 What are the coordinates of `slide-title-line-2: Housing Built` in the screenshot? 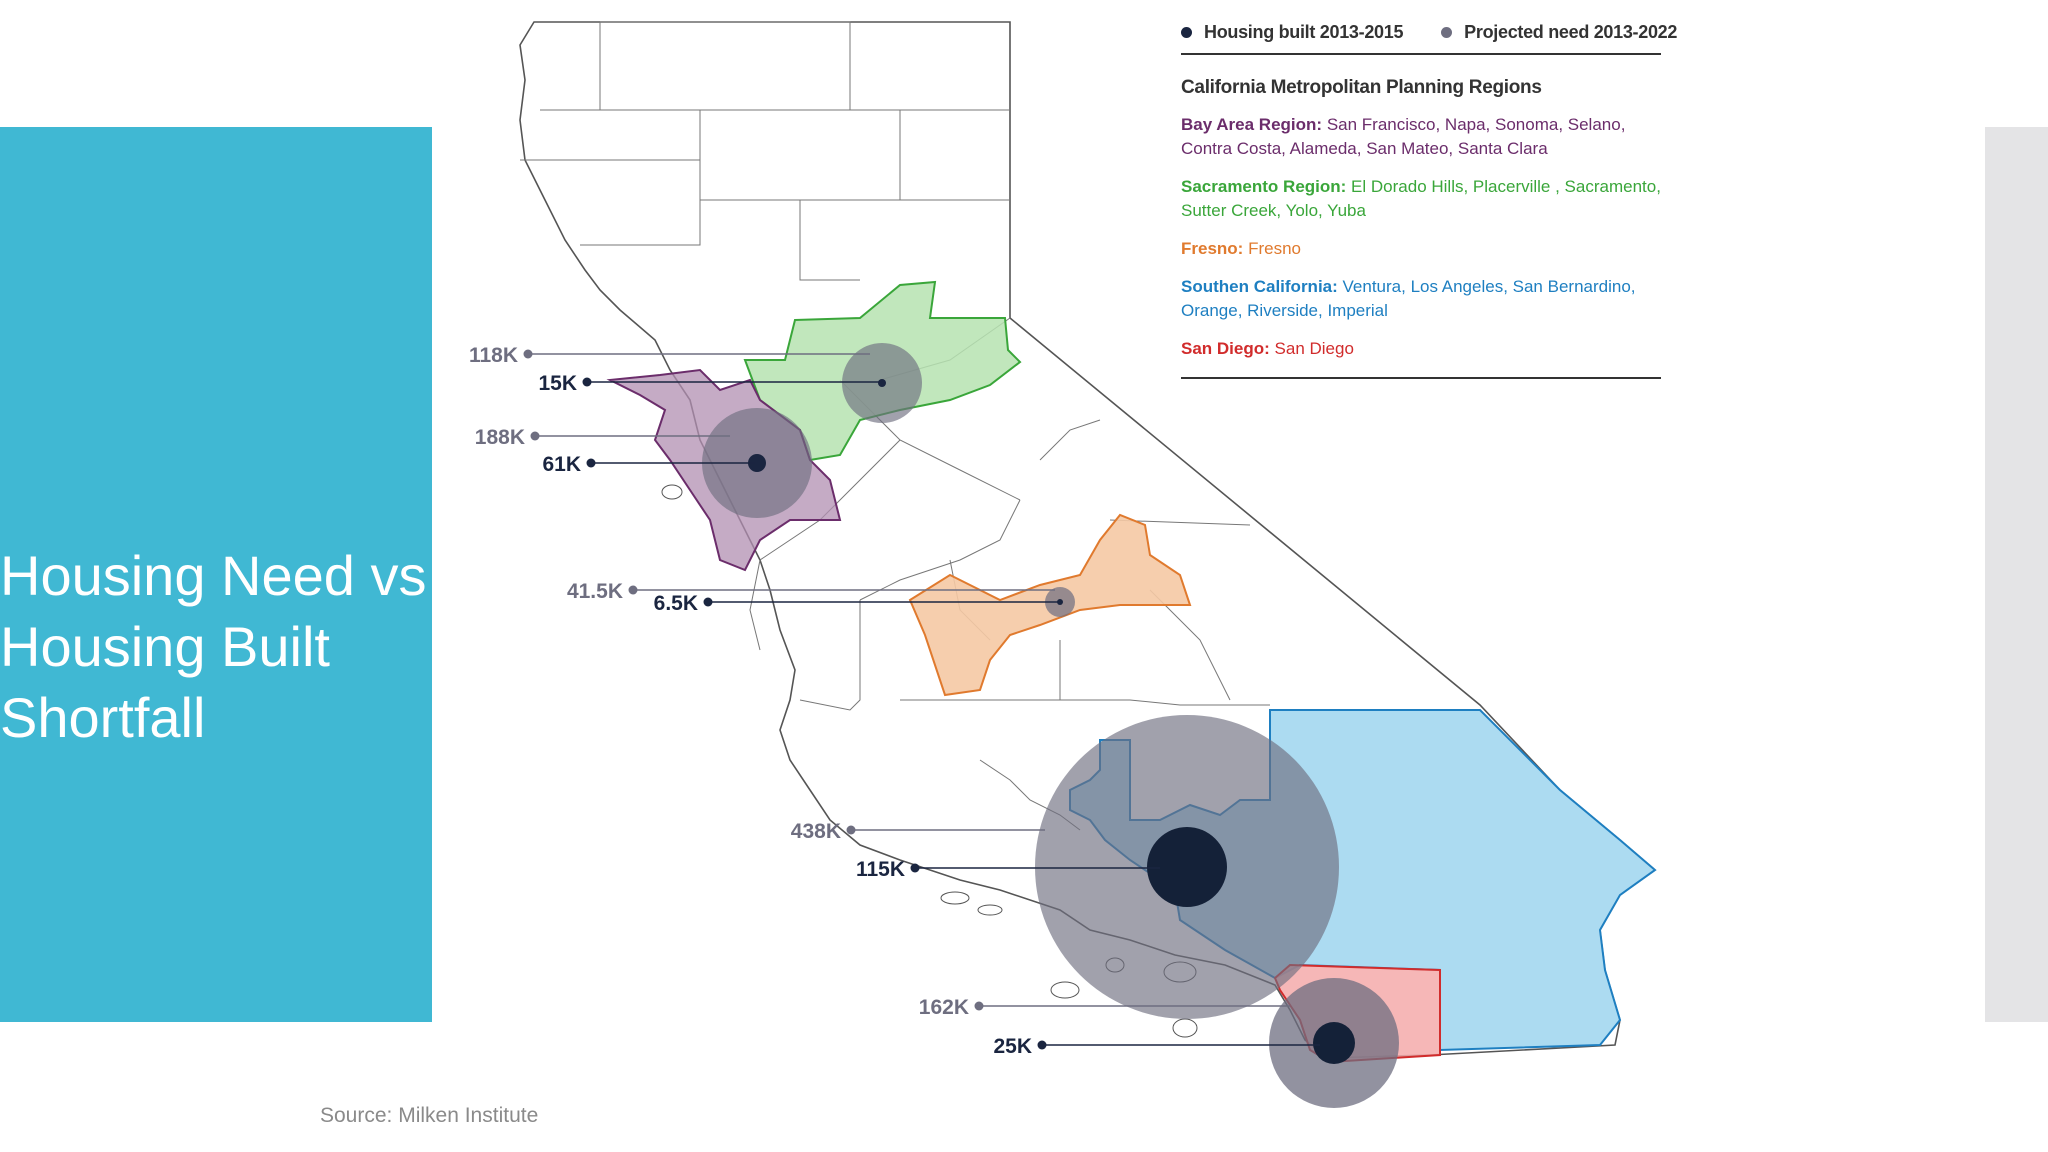 It's located at (165, 646).